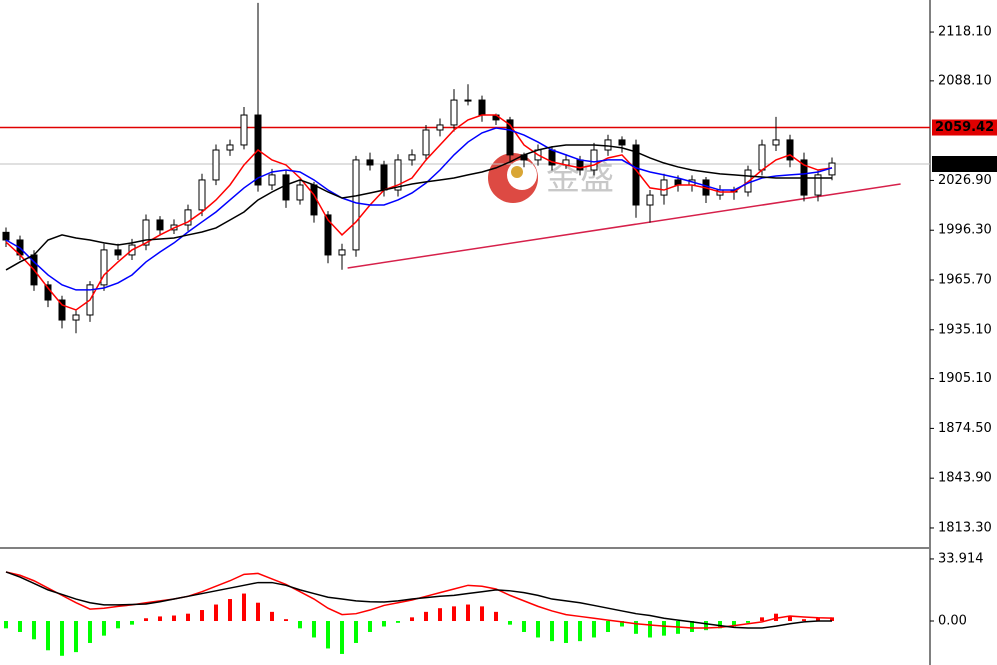 This screenshot has width=997, height=665. Describe the element at coordinates (418, 600) in the screenshot. I see `macd-line` at that location.